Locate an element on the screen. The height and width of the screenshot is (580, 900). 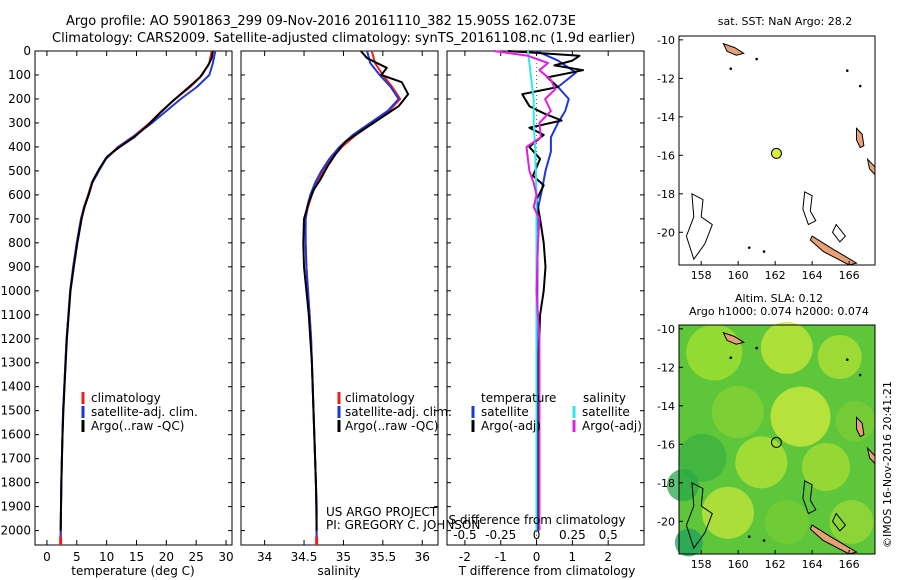
x-tick-label: 2 is located at coordinates (608, 557).